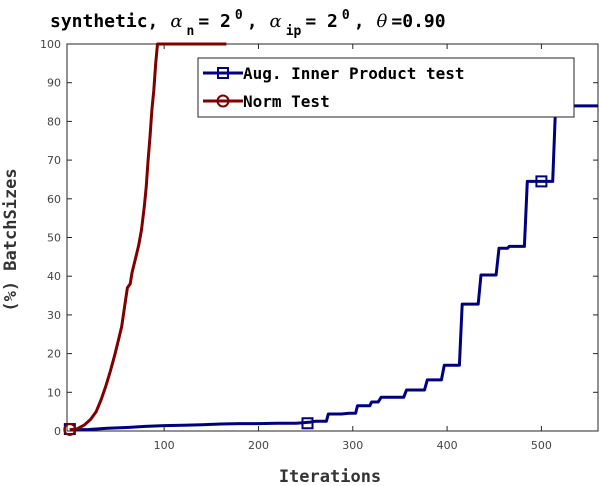 The height and width of the screenshot is (486, 600). I want to click on y-tick-label: 70, so click(54, 160).